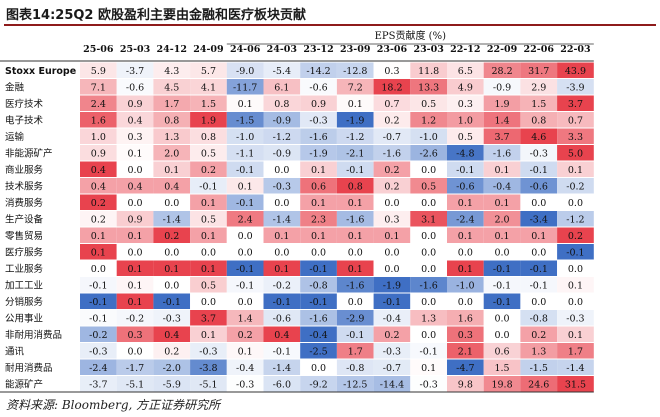 Image resolution: width=660 pixels, height=417 pixels. What do you see at coordinates (29, 368) in the screenshot?
I see `row-label: 耐用消费品` at bounding box center [29, 368].